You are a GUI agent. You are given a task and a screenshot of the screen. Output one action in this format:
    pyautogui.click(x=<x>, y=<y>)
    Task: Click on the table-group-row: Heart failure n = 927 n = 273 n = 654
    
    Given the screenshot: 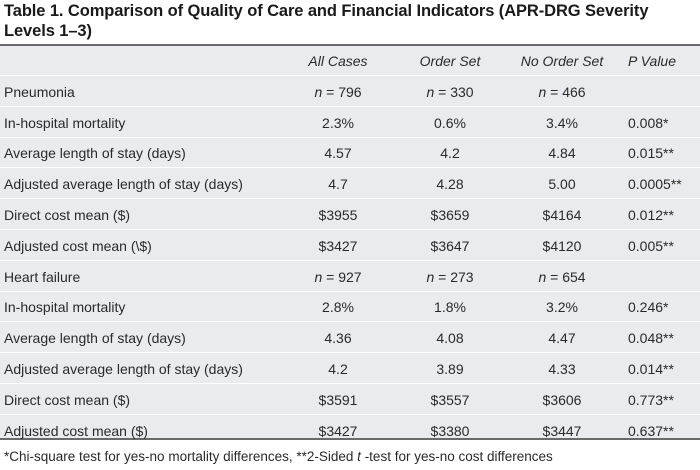 What is the action you would take?
    pyautogui.click(x=350, y=277)
    